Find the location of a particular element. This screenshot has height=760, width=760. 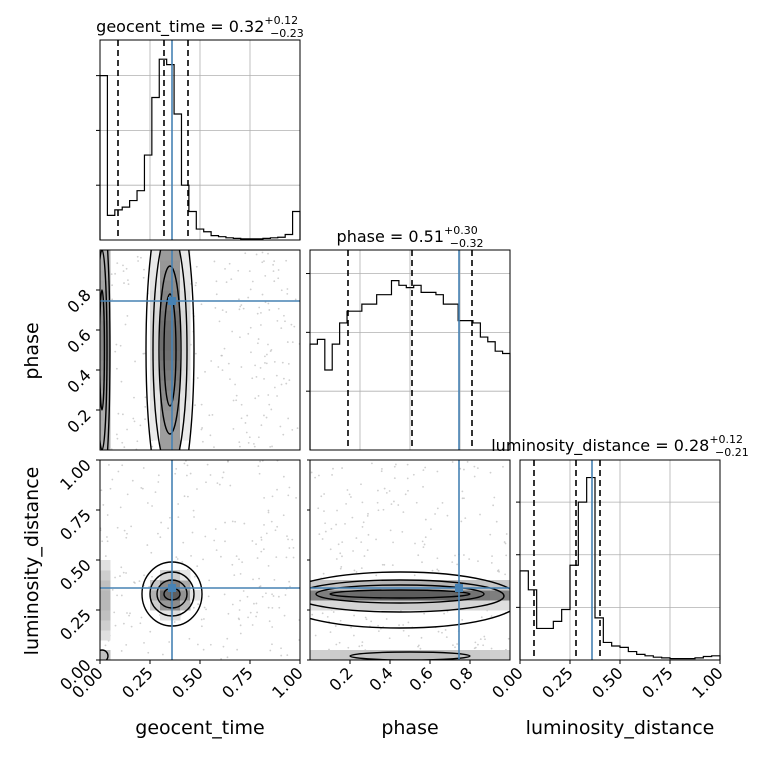

panel-content is located at coordinates (410, 560).